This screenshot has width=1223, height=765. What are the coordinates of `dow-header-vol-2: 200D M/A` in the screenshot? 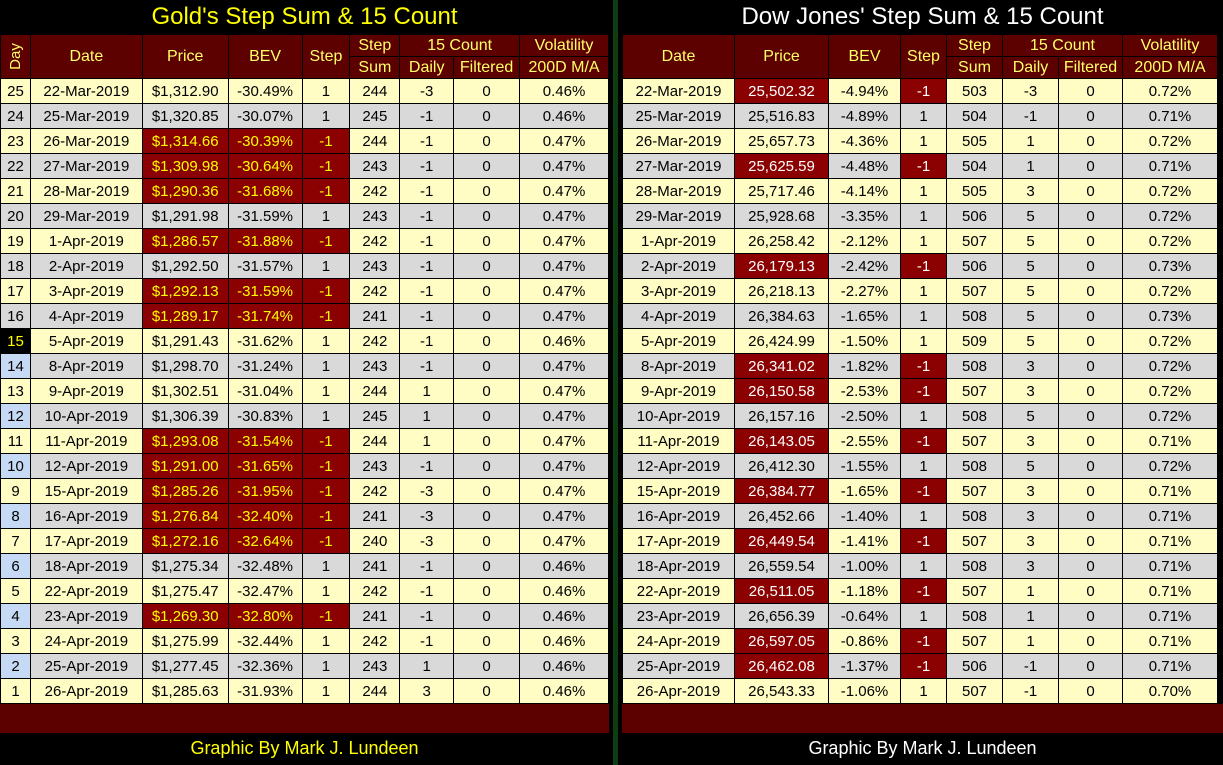 It's located at (1170, 67).